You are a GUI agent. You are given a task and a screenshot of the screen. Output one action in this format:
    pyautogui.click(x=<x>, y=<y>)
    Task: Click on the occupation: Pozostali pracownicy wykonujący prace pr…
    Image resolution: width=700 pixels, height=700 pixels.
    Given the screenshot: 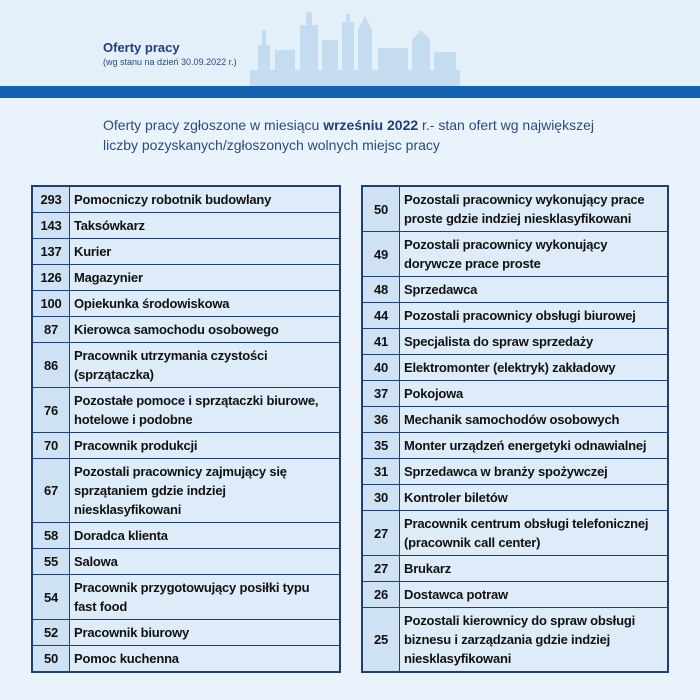 What is the action you would take?
    pyautogui.click(x=534, y=208)
    